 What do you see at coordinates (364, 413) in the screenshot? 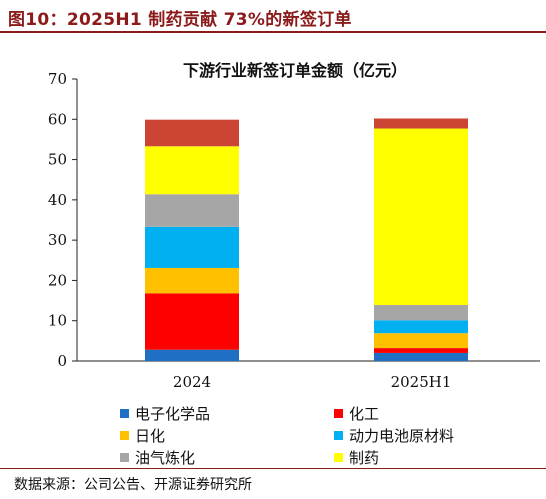
I see `legend-label: 化工` at bounding box center [364, 413].